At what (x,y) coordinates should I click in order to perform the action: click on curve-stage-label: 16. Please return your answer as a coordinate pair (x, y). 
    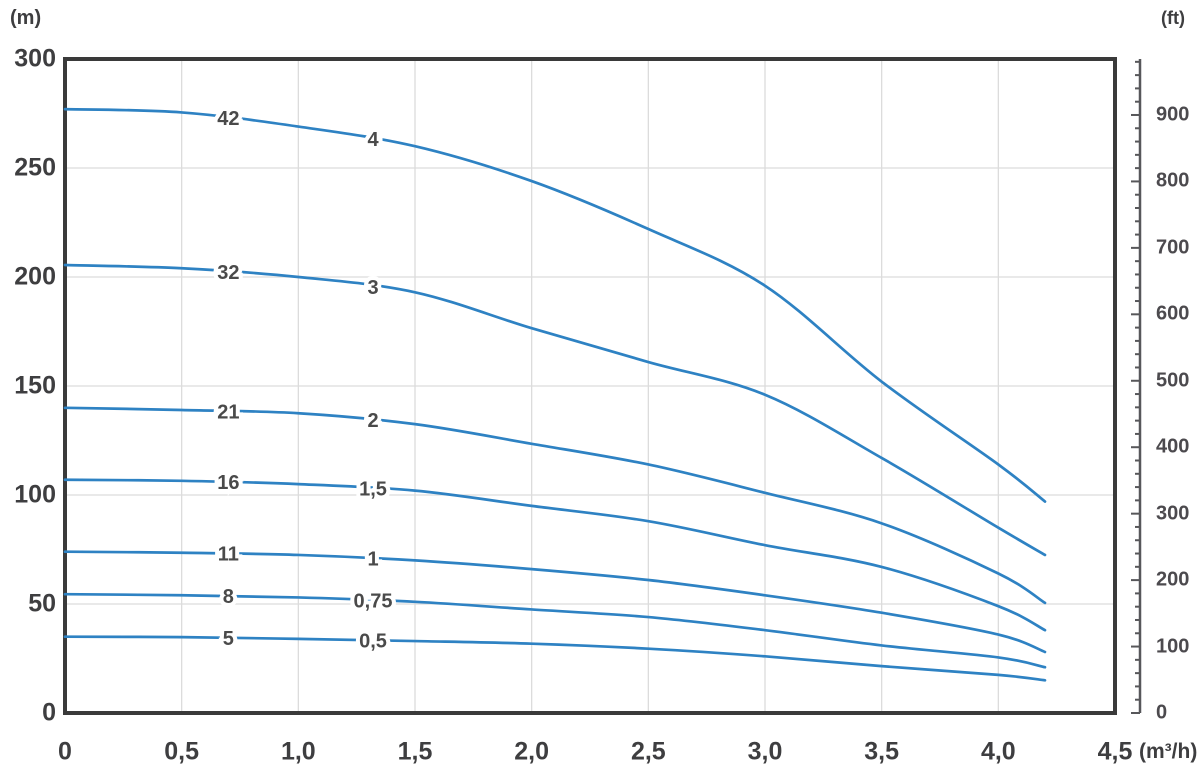
    Looking at the image, I should click on (228, 483).